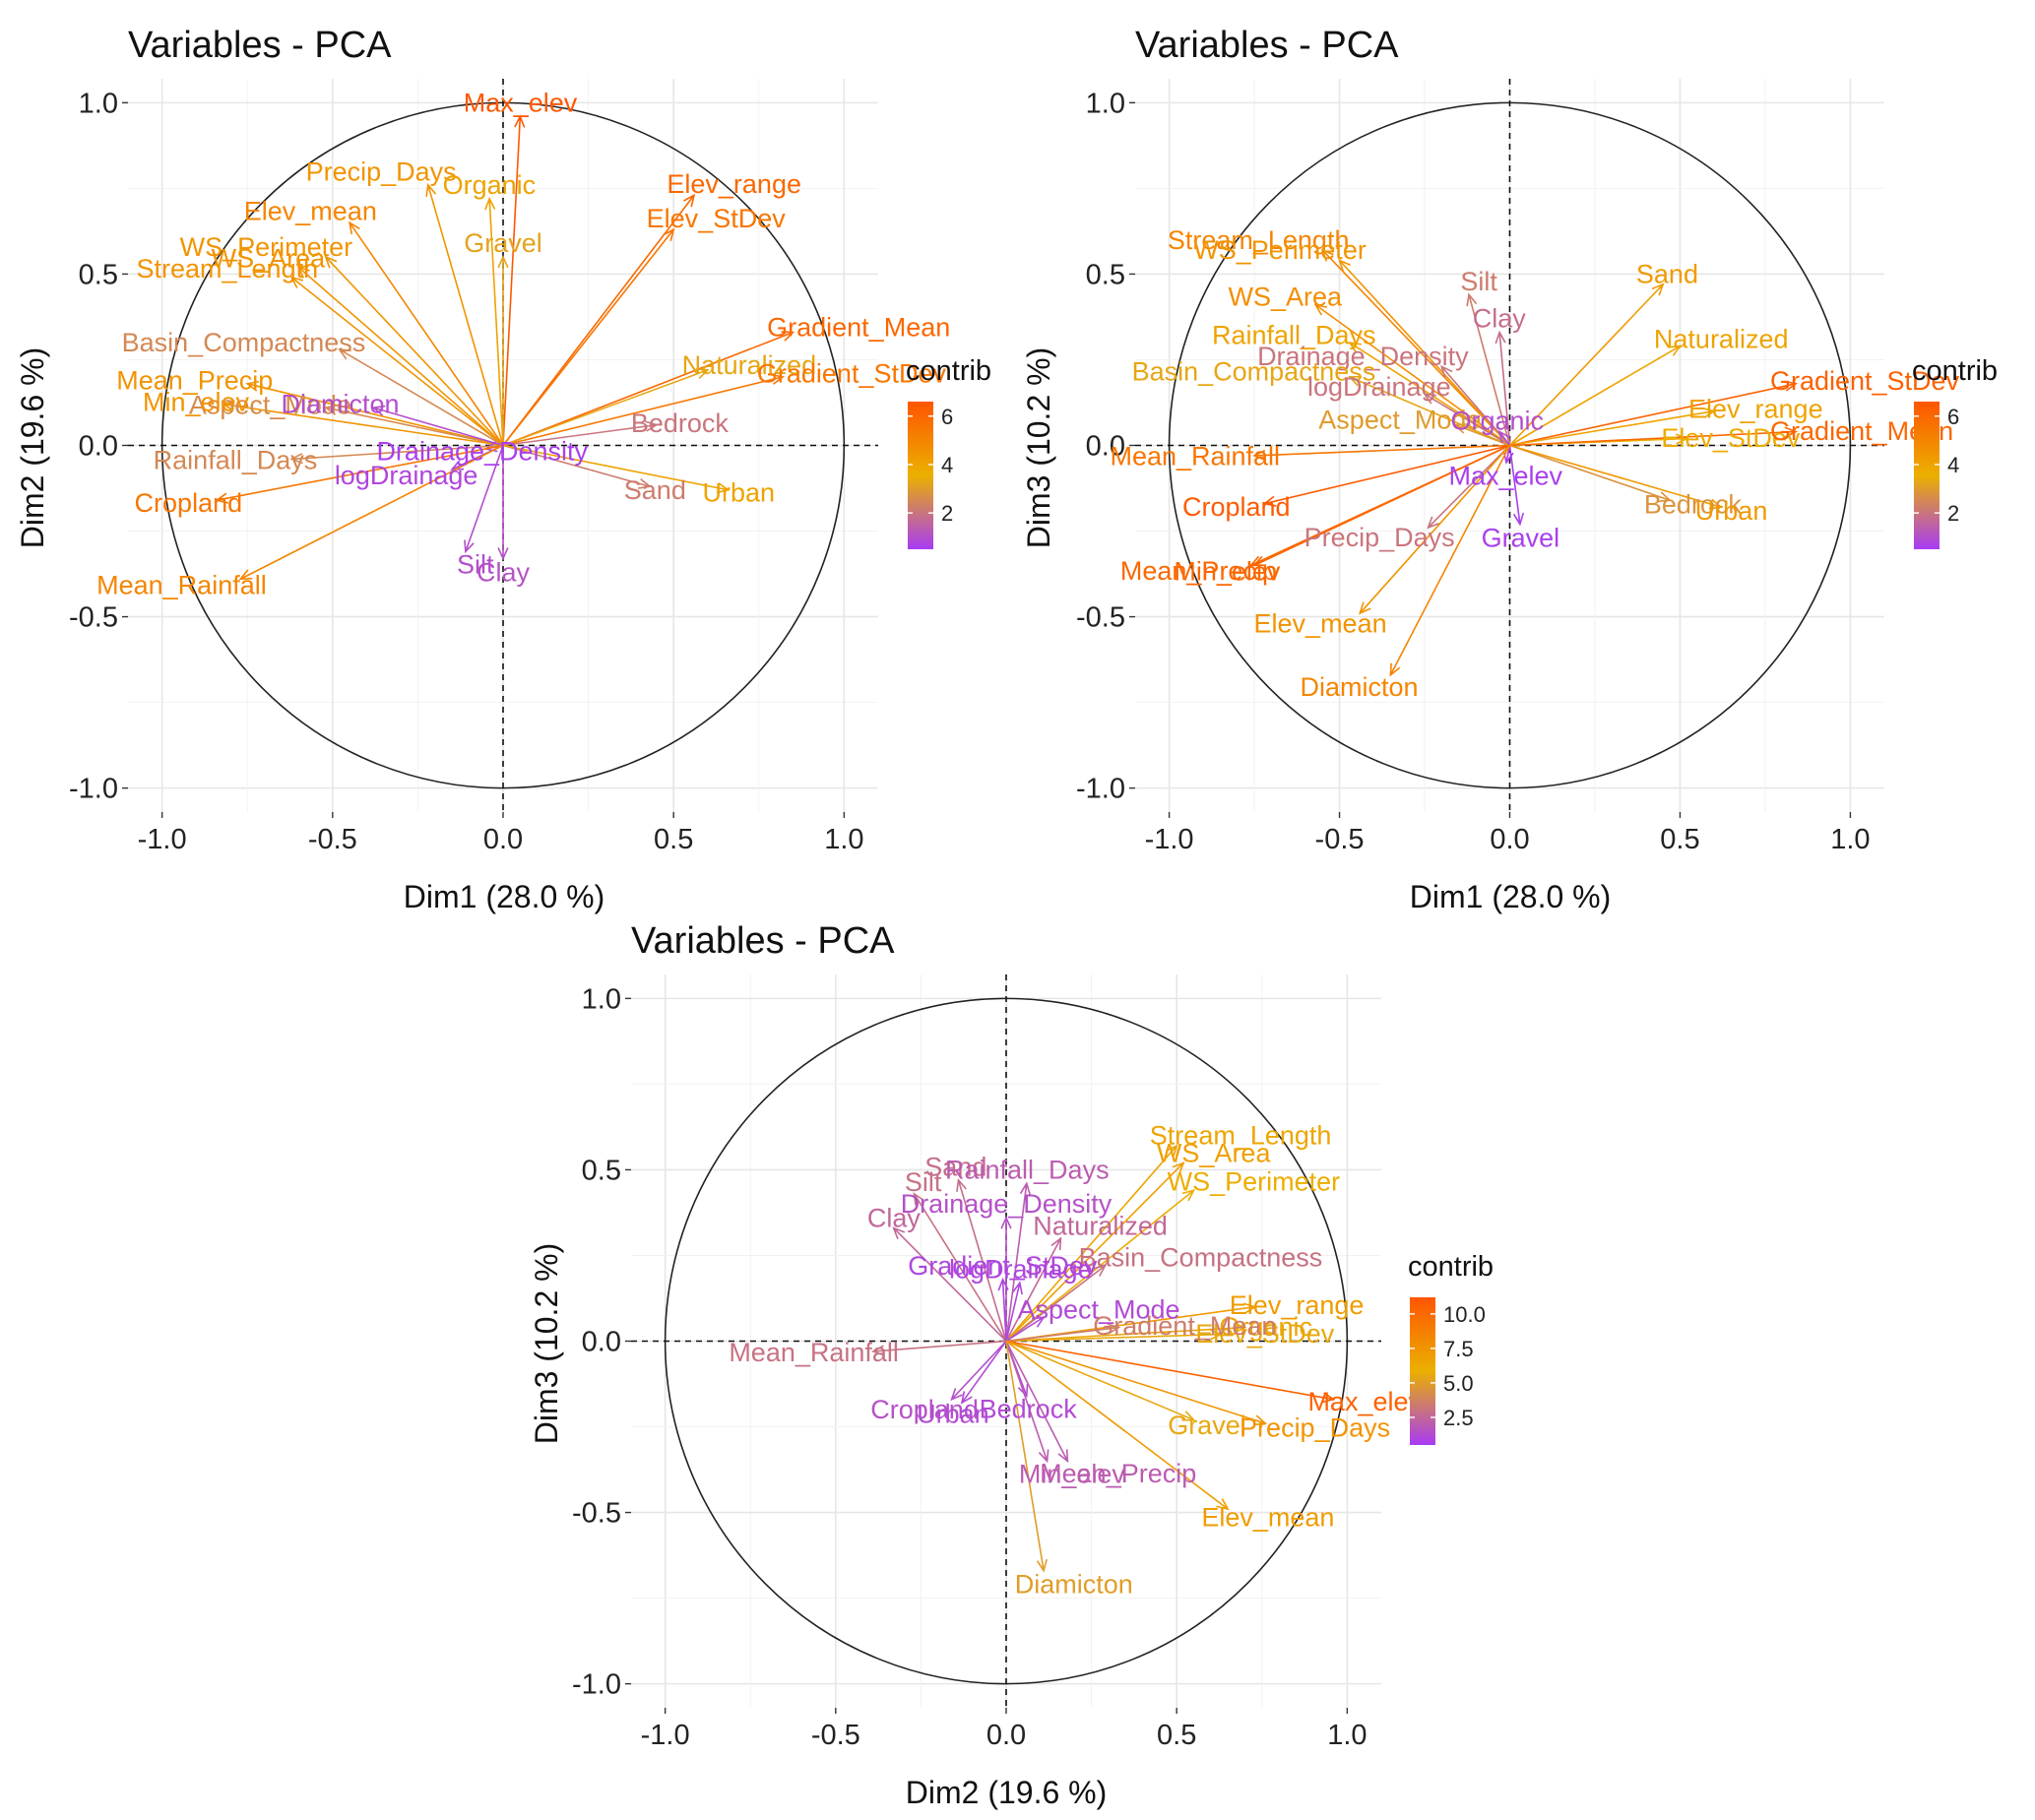 This screenshot has width=2035, height=1820. What do you see at coordinates (521, 102) in the screenshot?
I see `variable-label: Max_elev` at bounding box center [521, 102].